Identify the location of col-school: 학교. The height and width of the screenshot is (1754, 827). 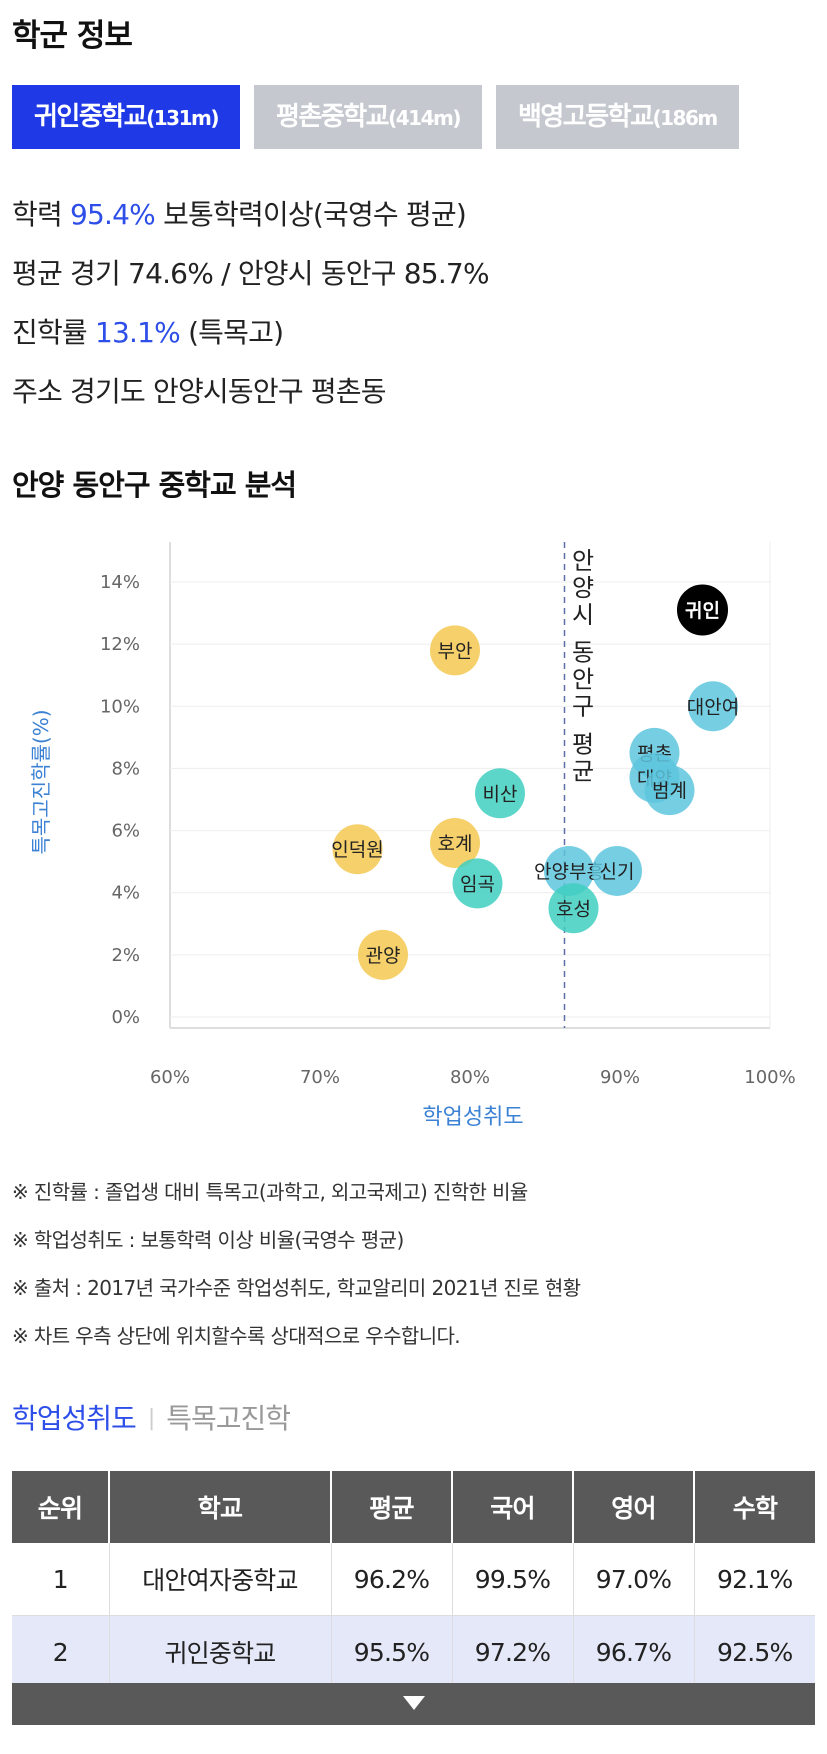
(220, 1507).